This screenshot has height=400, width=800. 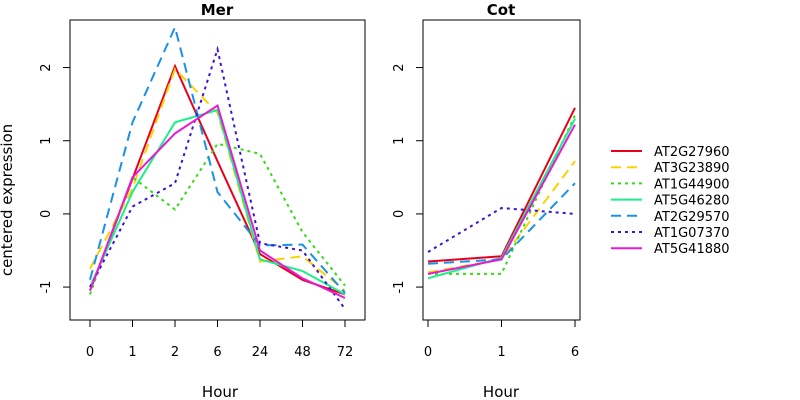 I want to click on panel-title: Cot, so click(x=501, y=10).